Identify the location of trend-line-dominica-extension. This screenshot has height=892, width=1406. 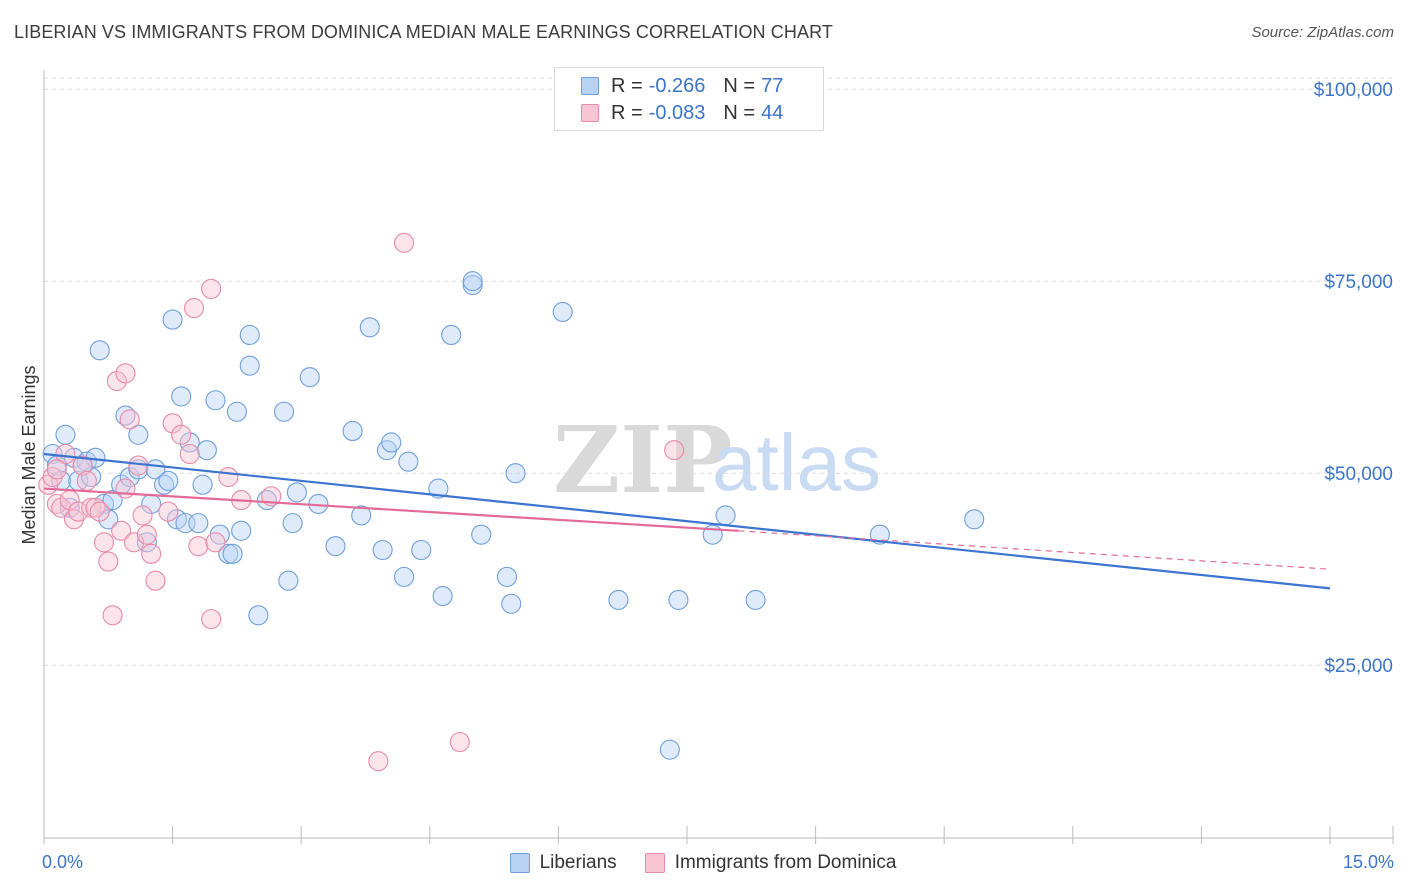
(1034, 550).